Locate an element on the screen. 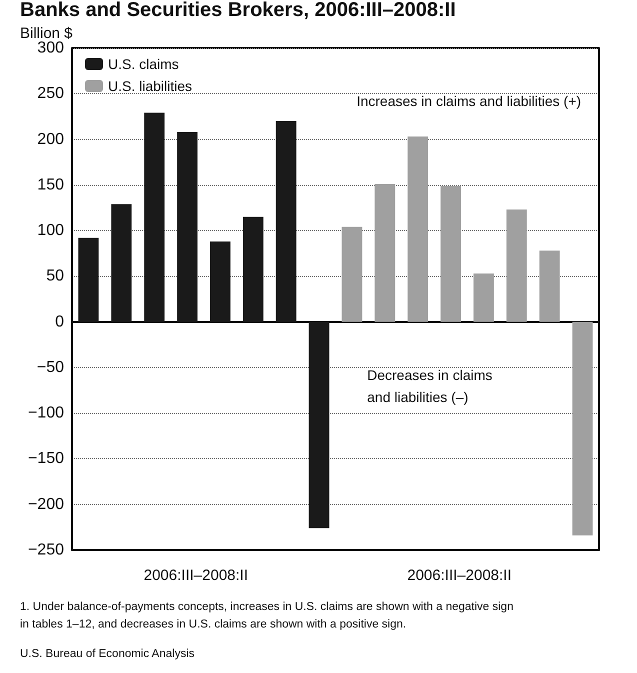 This screenshot has height=673, width=637. y-tick-label: −50 is located at coordinates (50, 367).